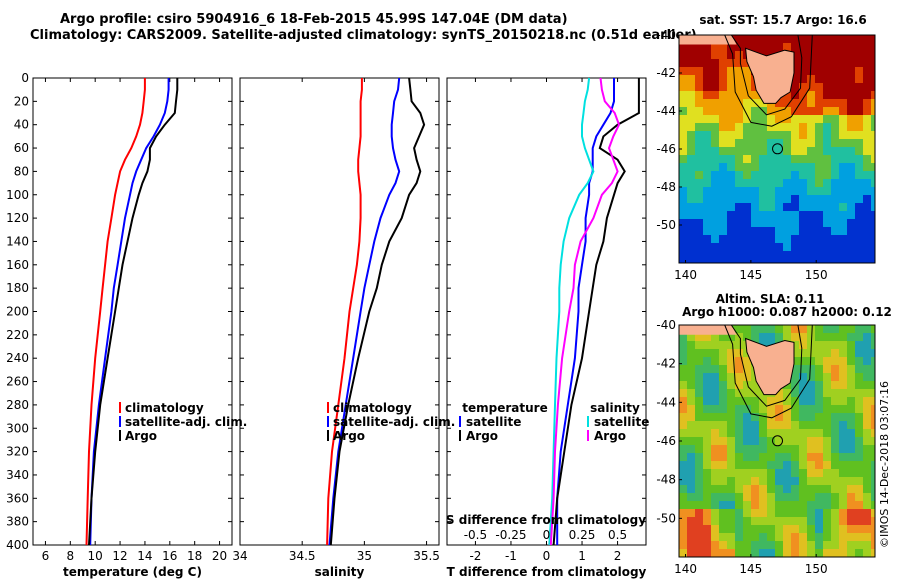  Describe the element at coordinates (482, 436) in the screenshot. I see `legend-label: Argo` at that location.